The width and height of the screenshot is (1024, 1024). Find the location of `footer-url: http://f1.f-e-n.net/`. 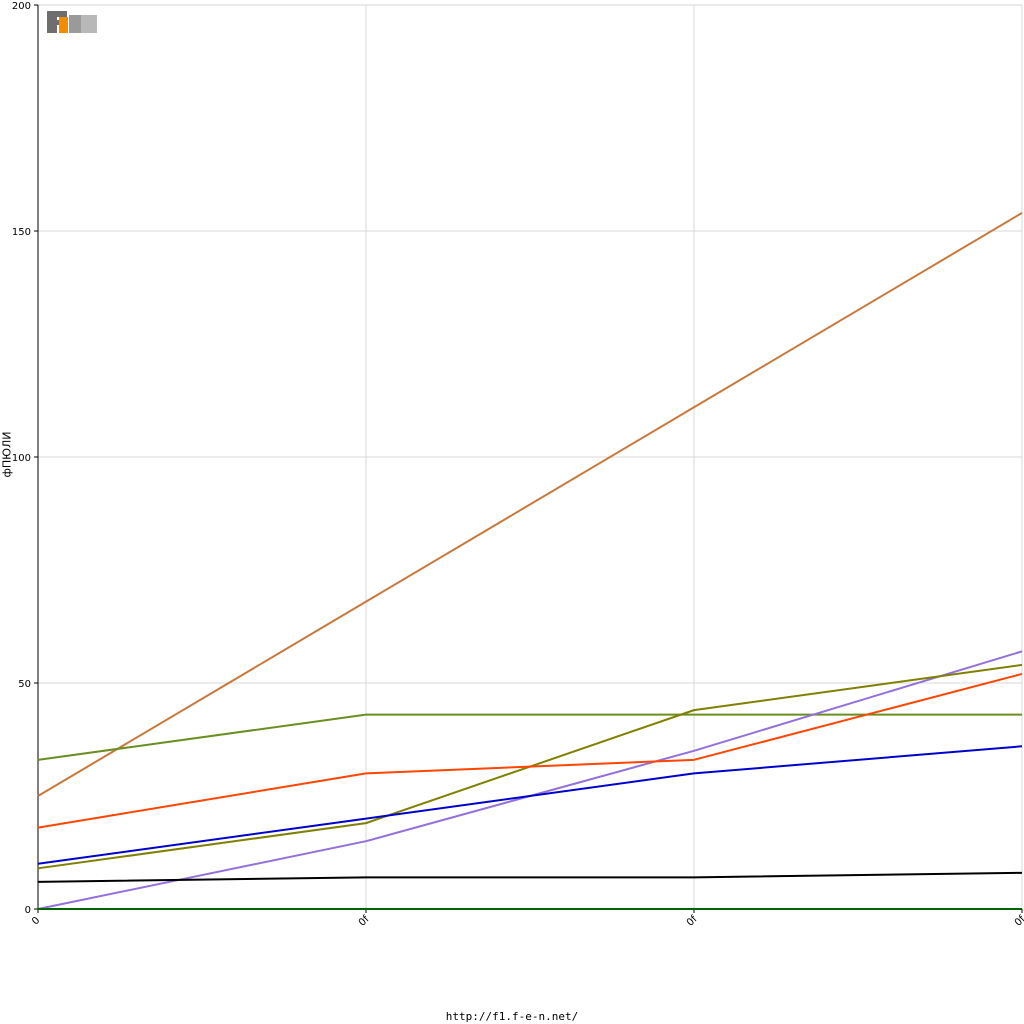

footer-url: http://f1.f-e-n.net/ is located at coordinates (512, 1016).